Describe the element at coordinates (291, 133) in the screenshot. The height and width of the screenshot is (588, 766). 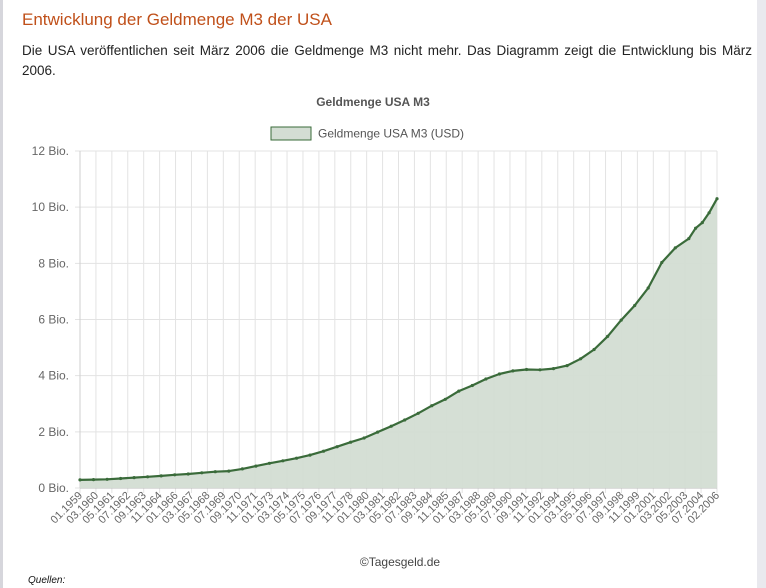
I see `legend-swatch` at that location.